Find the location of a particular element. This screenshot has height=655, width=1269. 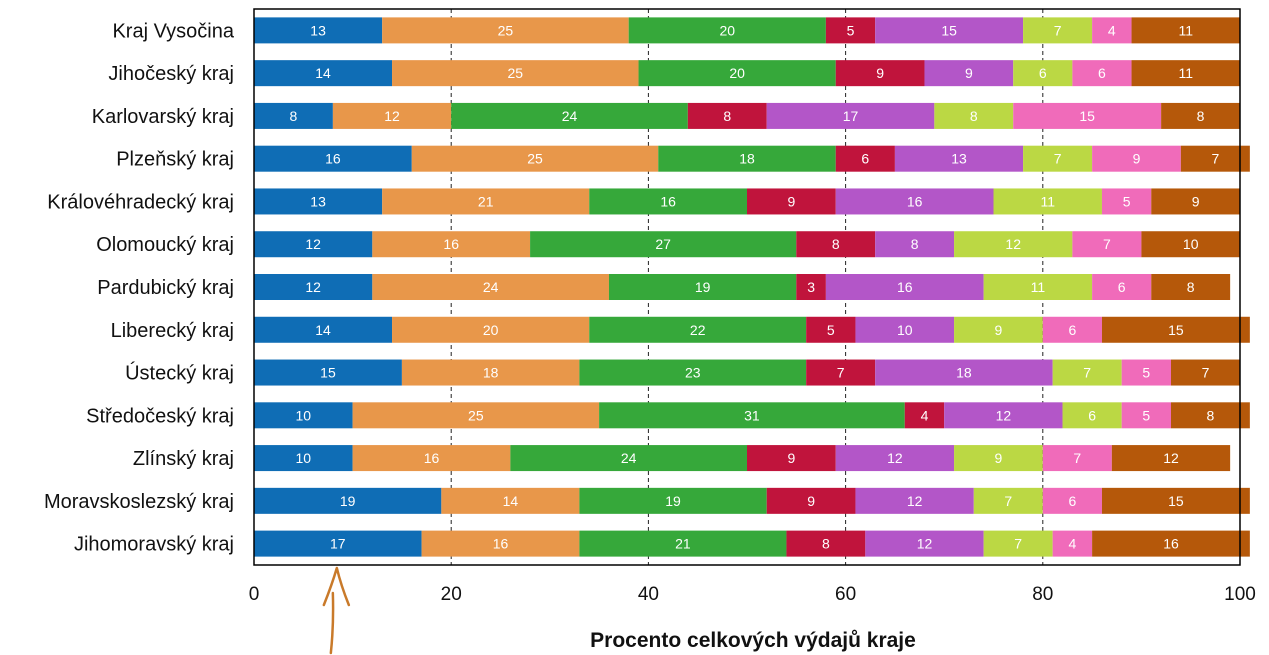

bar-value-label: 20 is located at coordinates (727, 30).